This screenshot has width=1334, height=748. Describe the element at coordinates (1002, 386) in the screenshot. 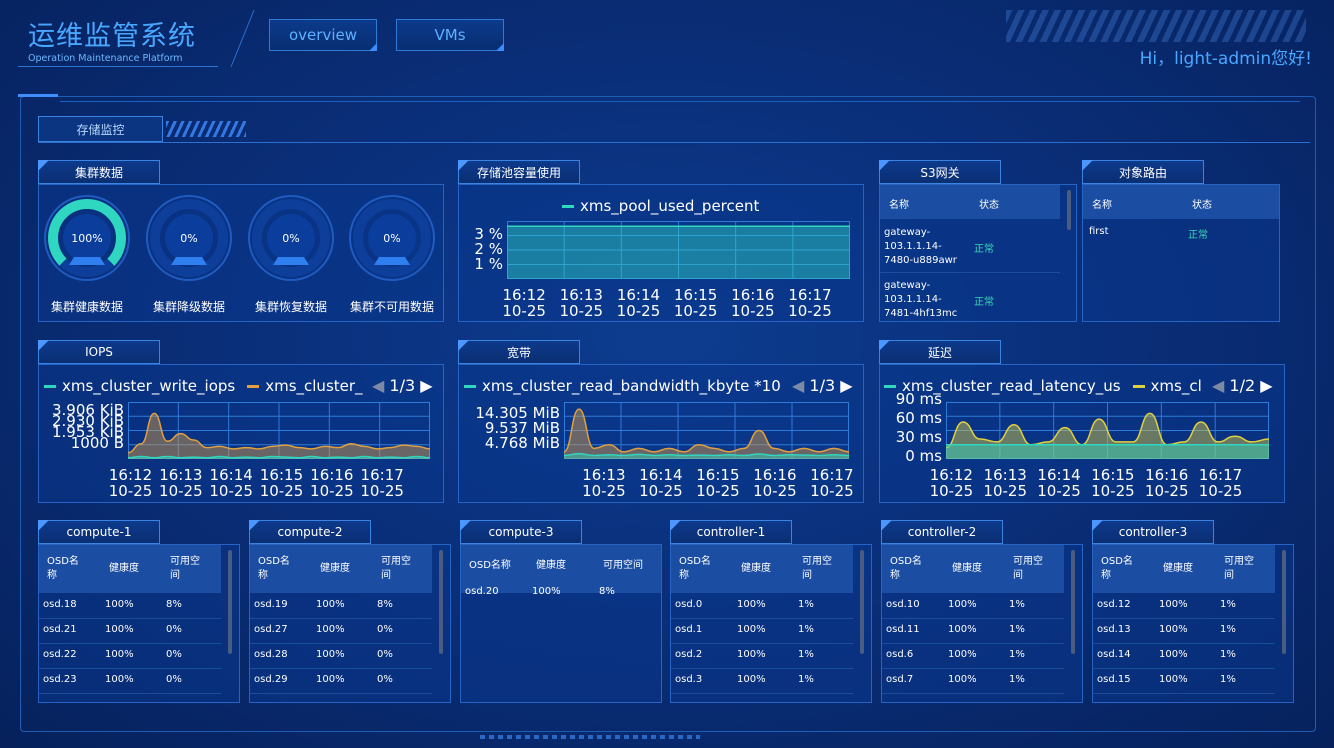

I see `legend-item: xms_cluster_read_latency_us` at that location.